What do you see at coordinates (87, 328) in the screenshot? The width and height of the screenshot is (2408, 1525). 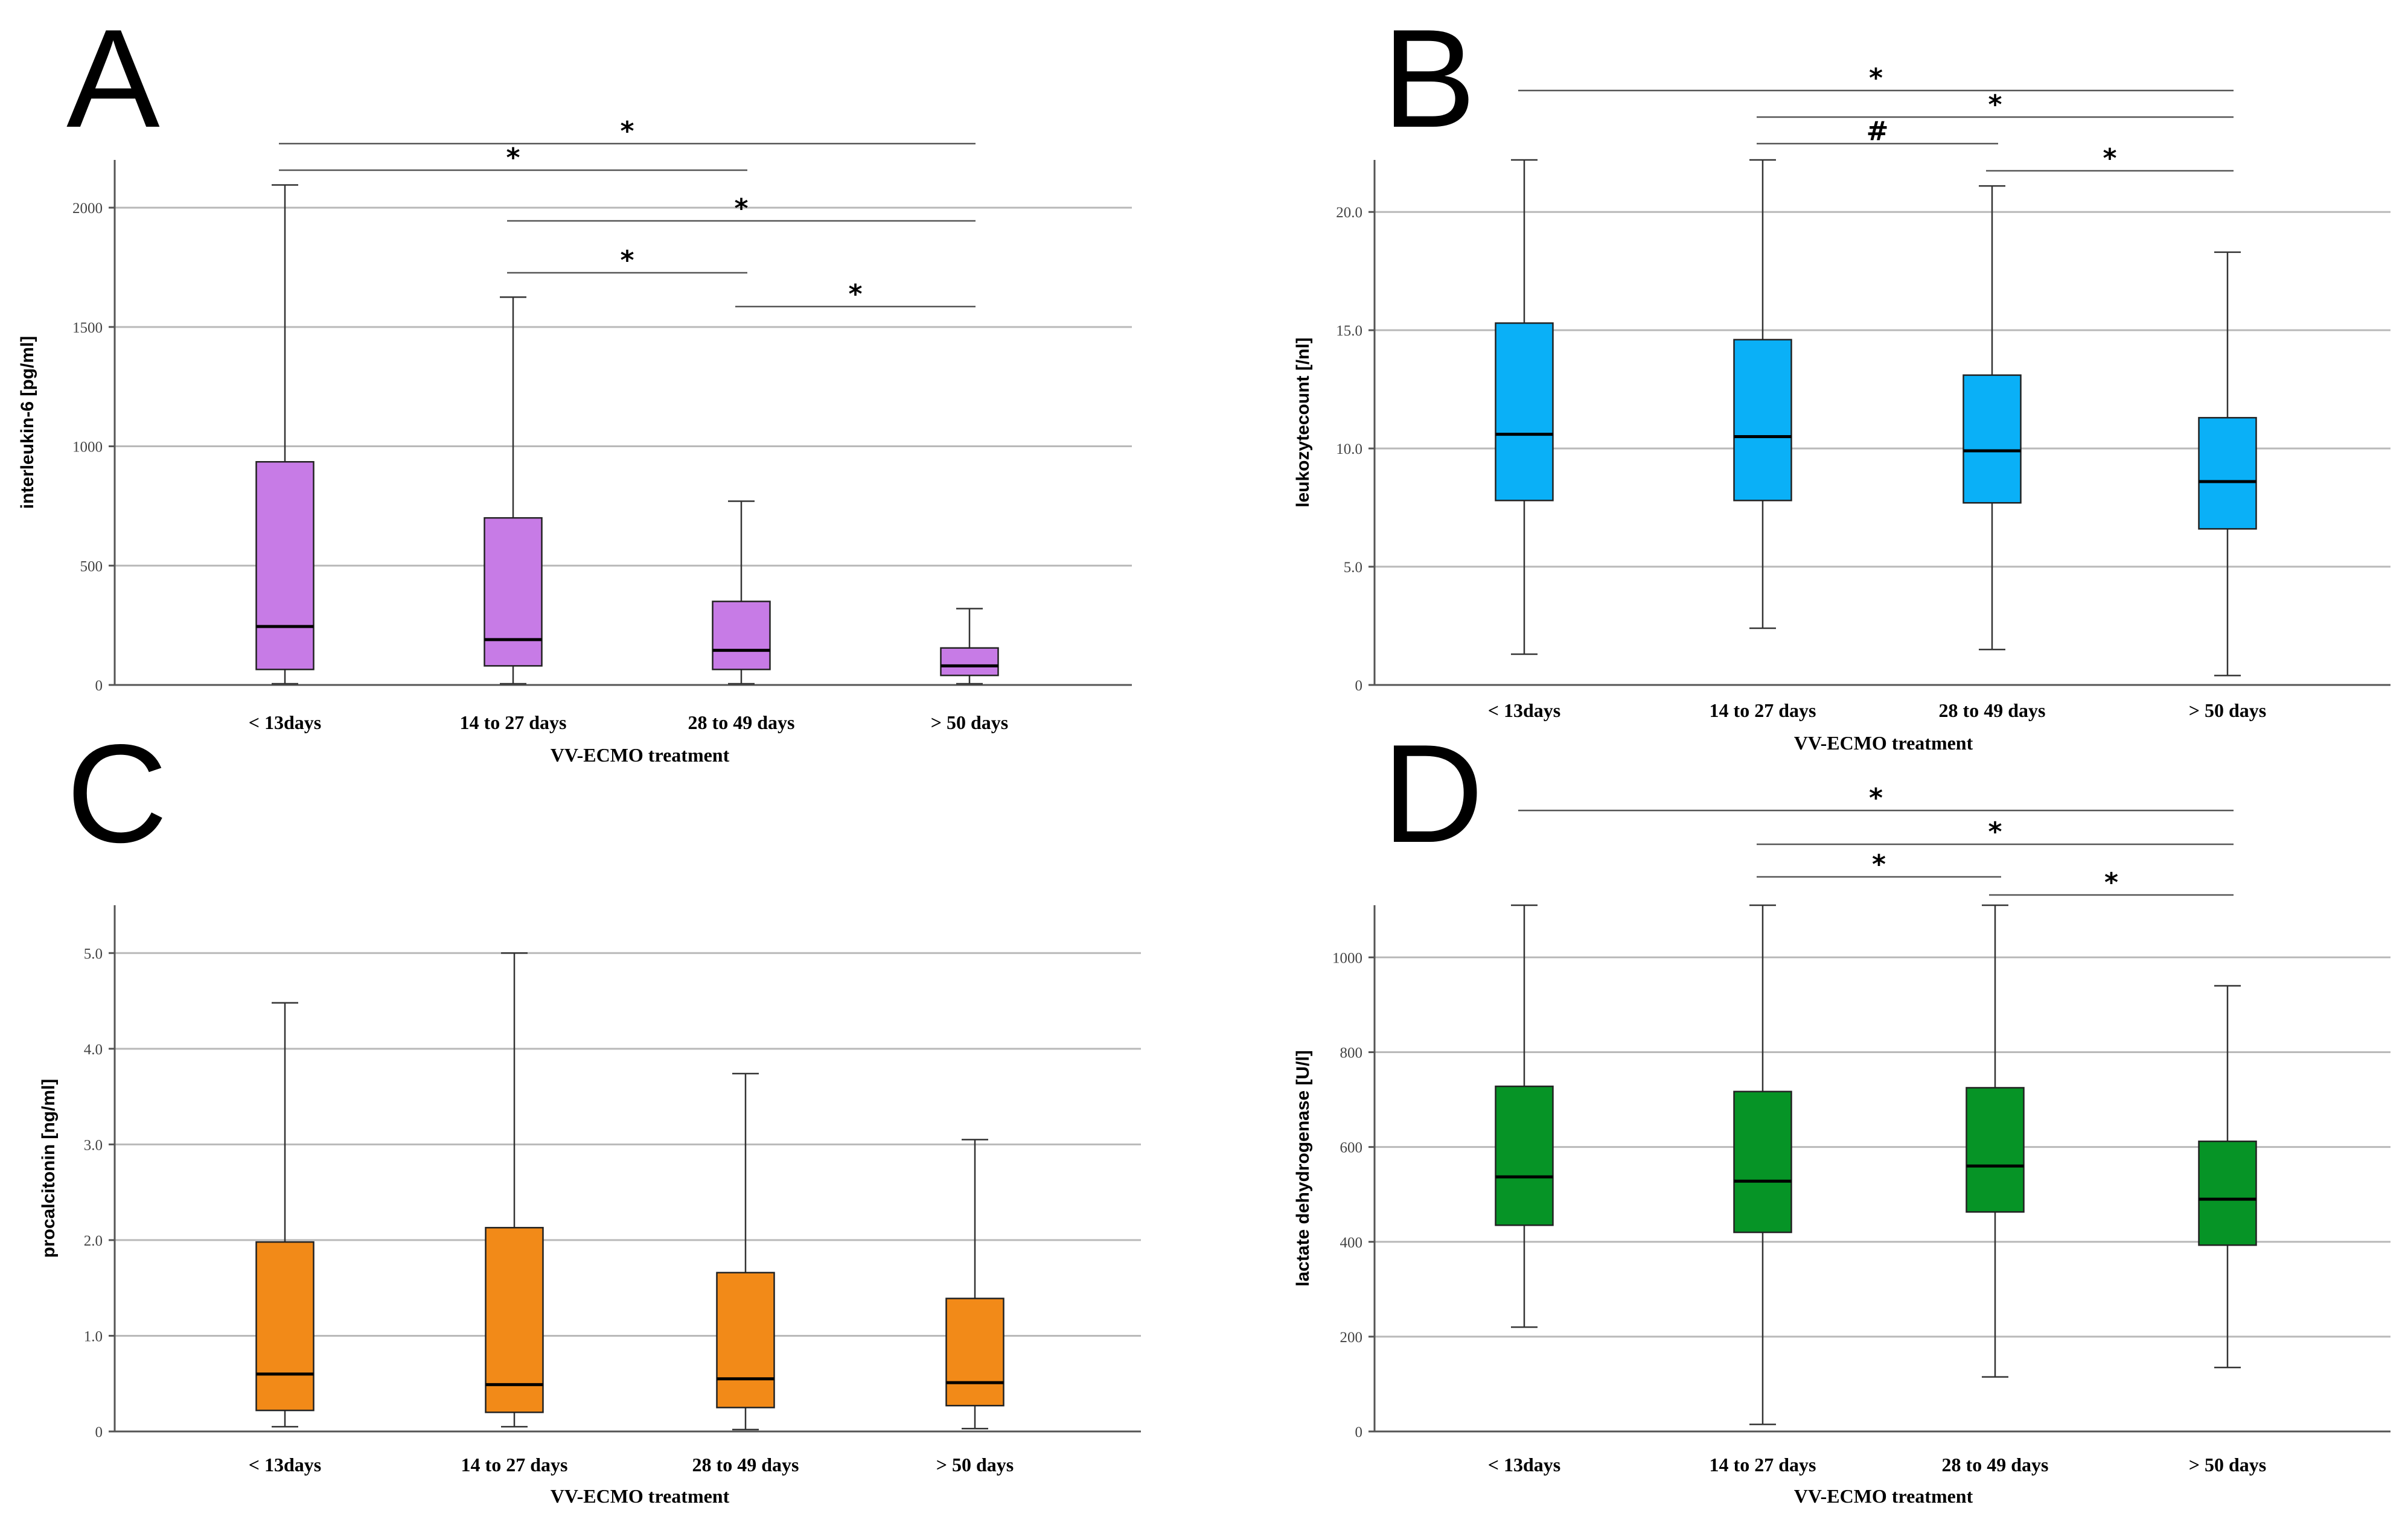 I see `y-tick-label: 1500` at bounding box center [87, 328].